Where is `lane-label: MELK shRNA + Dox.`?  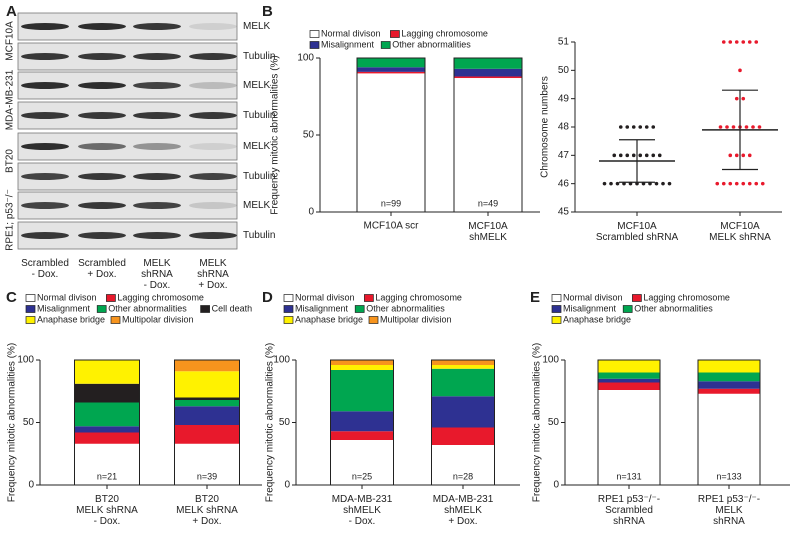 lane-label: MELK shRNA + Dox. is located at coordinates (213, 274).